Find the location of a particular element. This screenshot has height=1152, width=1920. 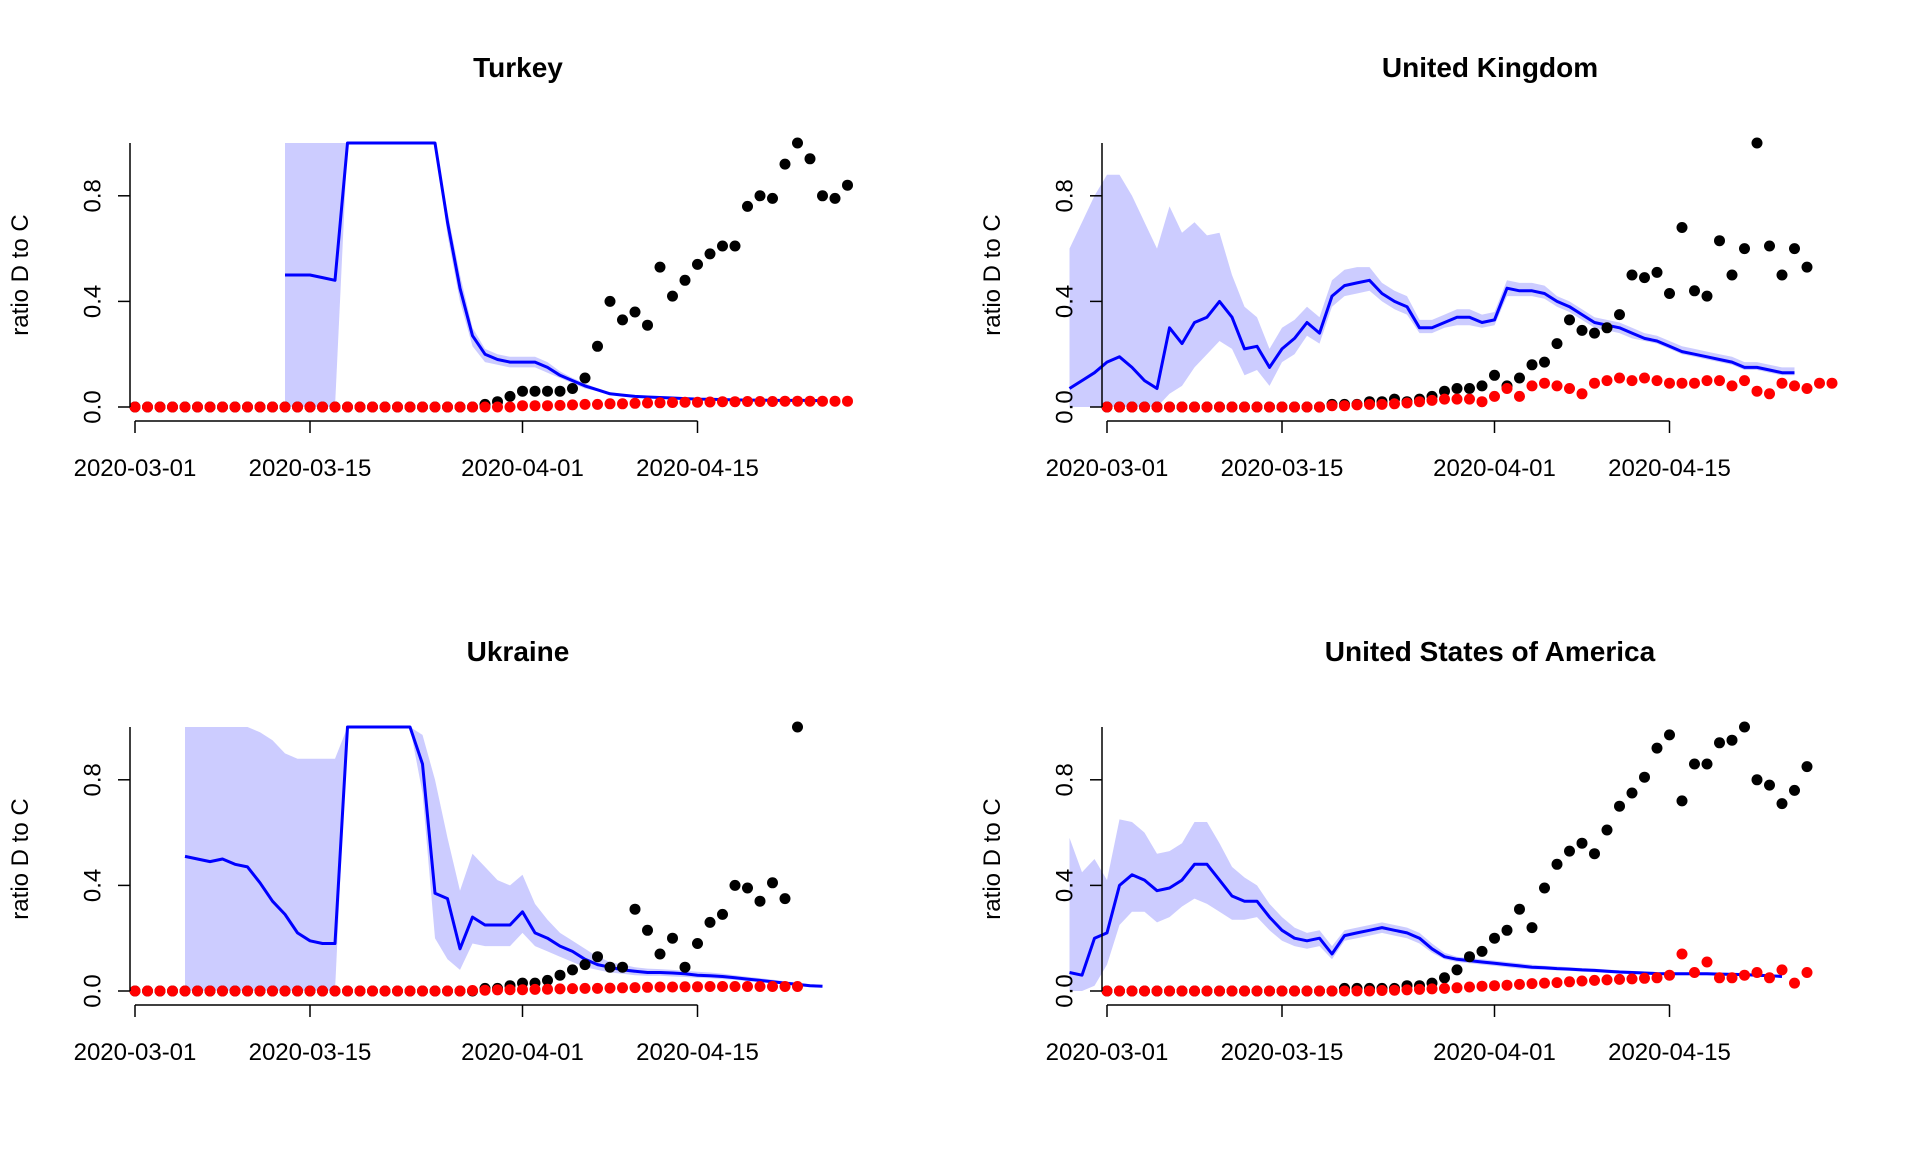

x-tick-label: 2020-03-15 is located at coordinates (1282, 468).